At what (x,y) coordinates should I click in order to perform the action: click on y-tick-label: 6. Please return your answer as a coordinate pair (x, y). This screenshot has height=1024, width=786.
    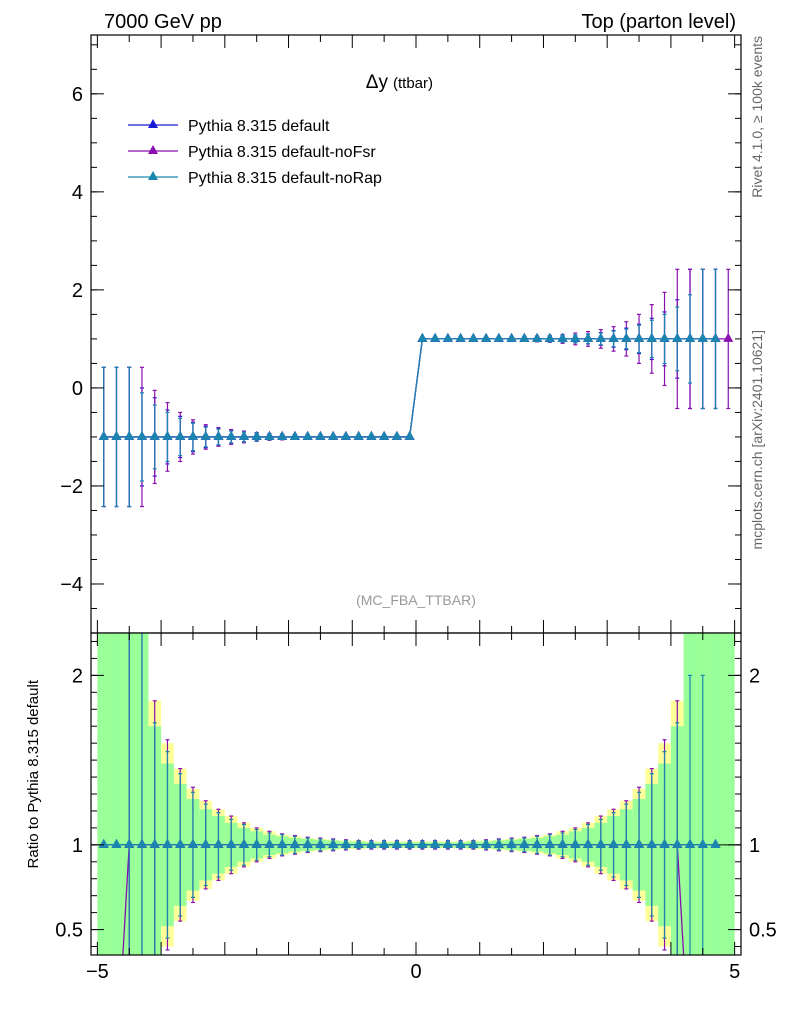
    Looking at the image, I should click on (77, 95).